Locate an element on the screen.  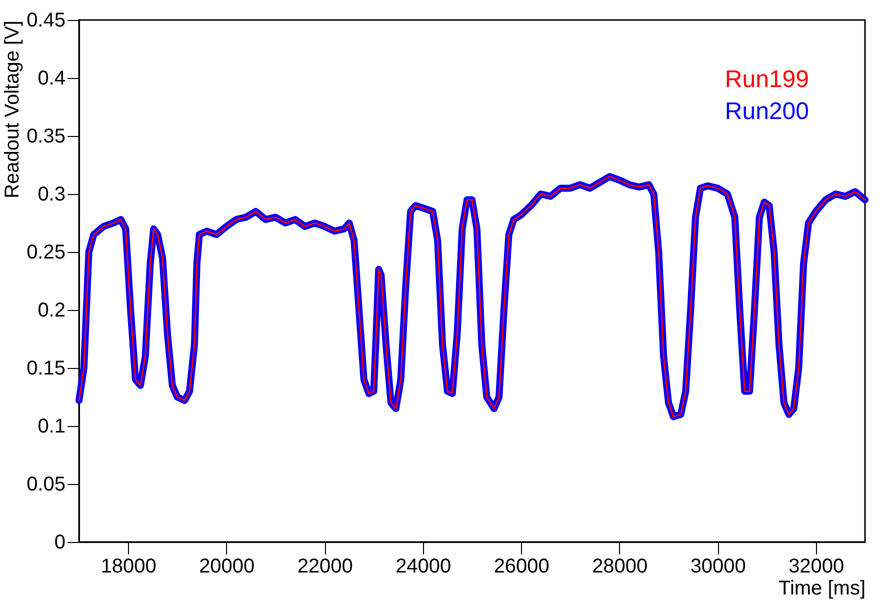
y-tick-label: 0.3 is located at coordinates (52, 195).